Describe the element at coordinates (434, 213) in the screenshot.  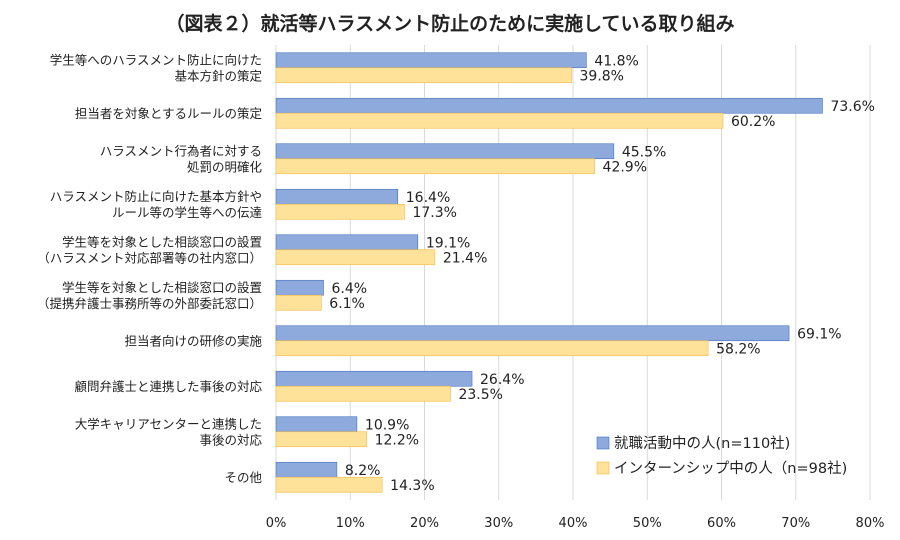
I see `data-label: 17.3%` at that location.